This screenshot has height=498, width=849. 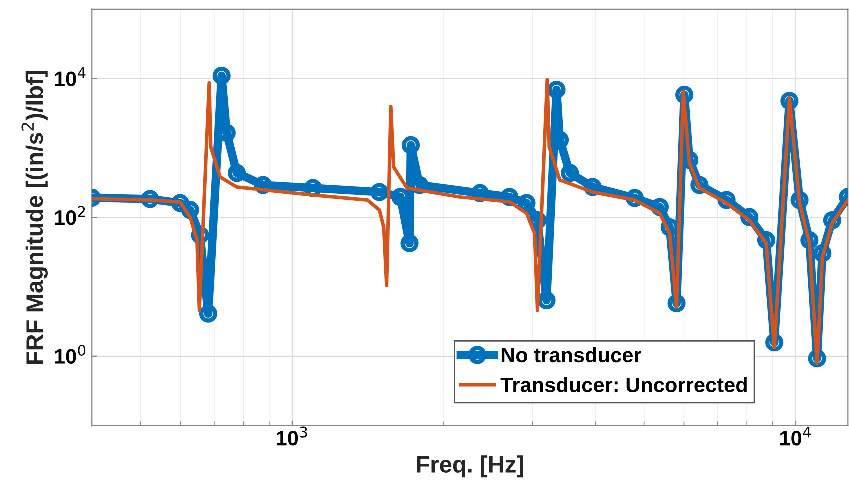 What do you see at coordinates (470, 467) in the screenshot?
I see `x-axis-title: Freq. [Hz]` at bounding box center [470, 467].